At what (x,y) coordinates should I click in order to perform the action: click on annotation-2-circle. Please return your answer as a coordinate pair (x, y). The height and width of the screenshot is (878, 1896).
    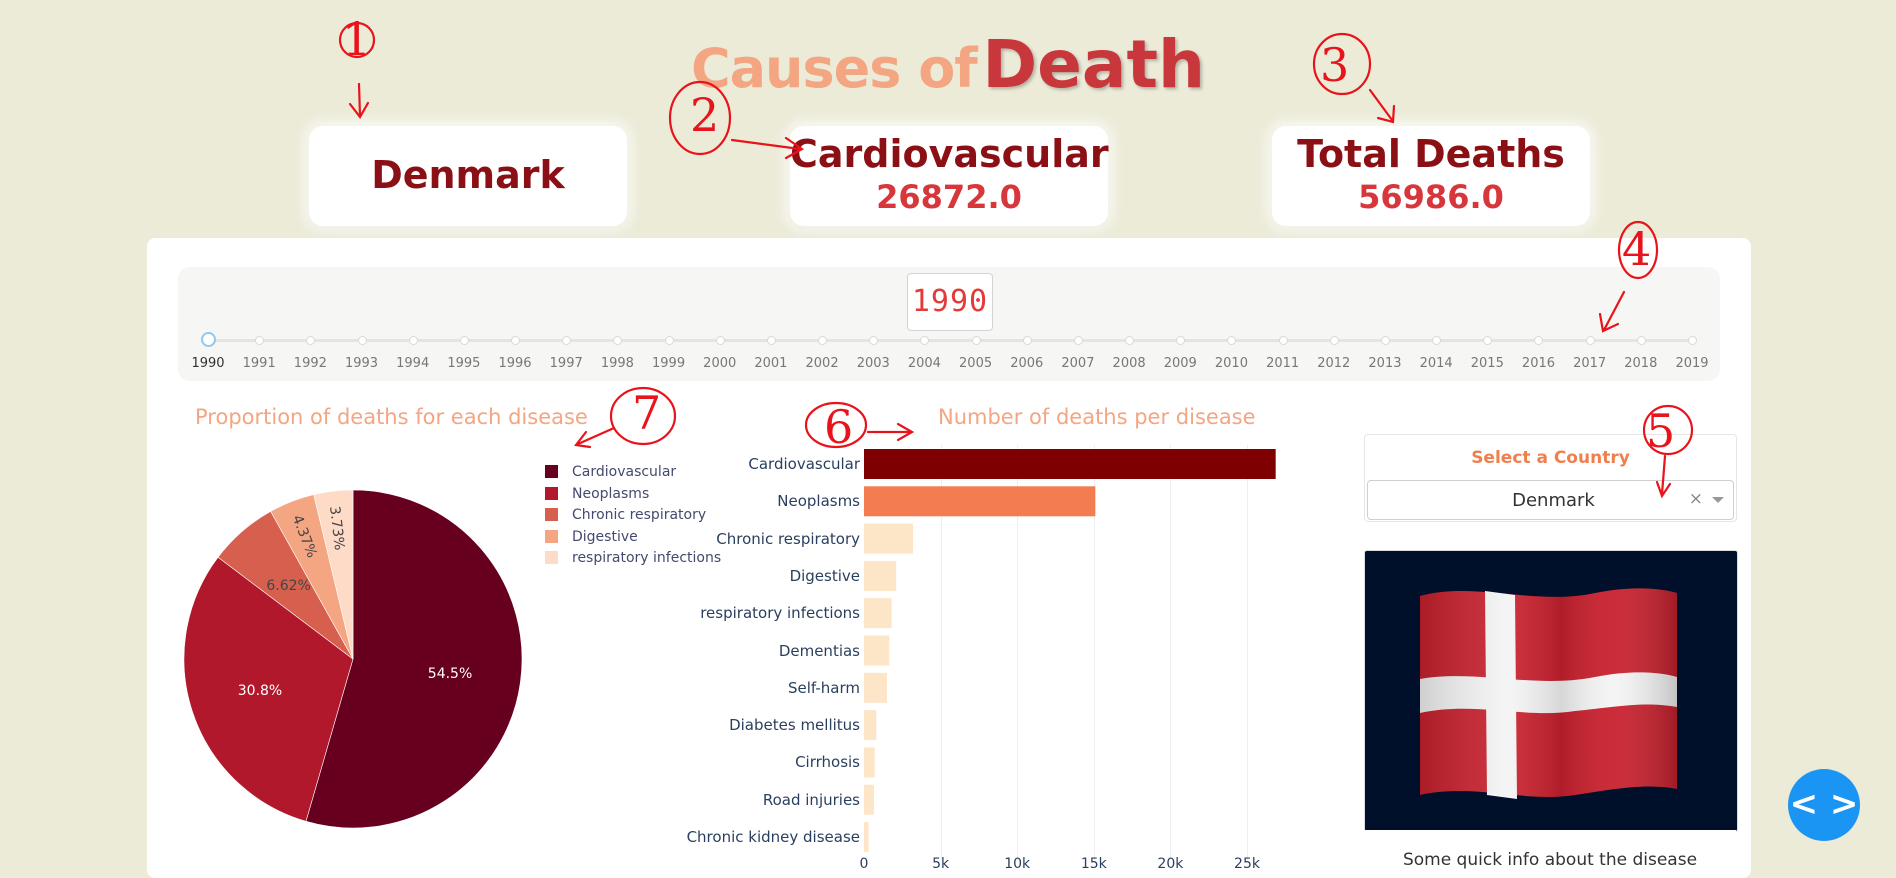
    Looking at the image, I should click on (700, 118).